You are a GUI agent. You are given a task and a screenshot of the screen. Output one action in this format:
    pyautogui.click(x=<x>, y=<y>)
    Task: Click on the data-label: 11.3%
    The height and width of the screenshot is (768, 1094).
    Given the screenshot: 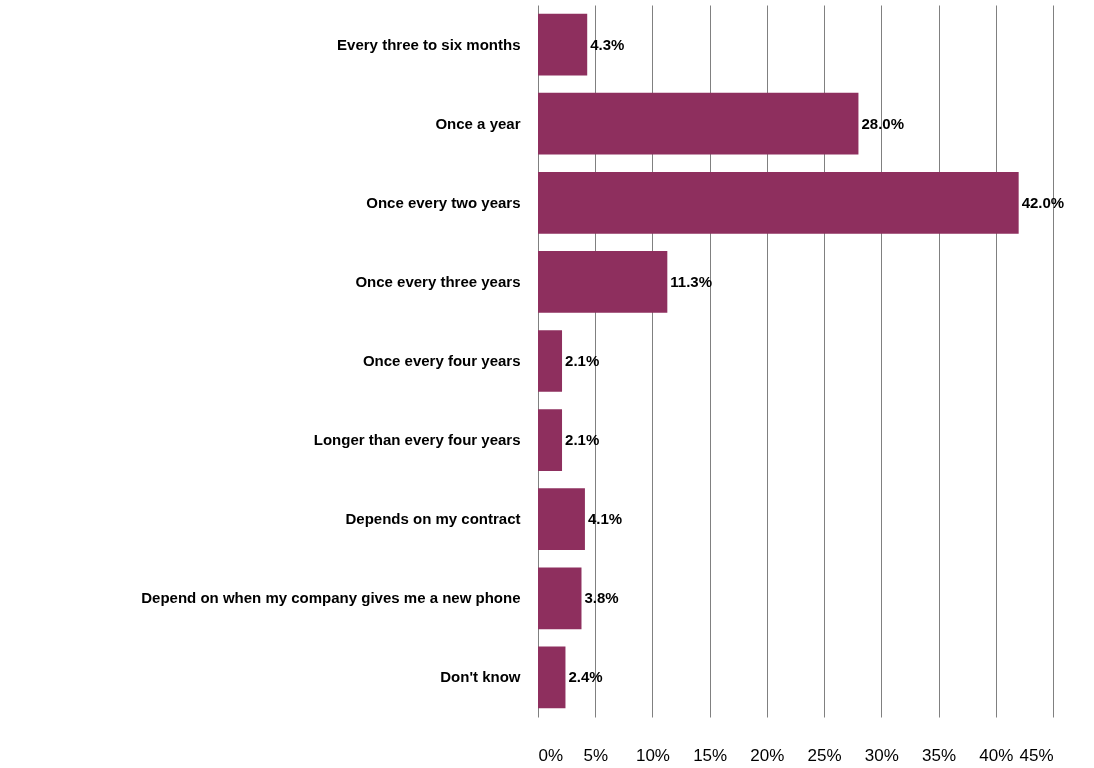 What is the action you would take?
    pyautogui.click(x=691, y=281)
    